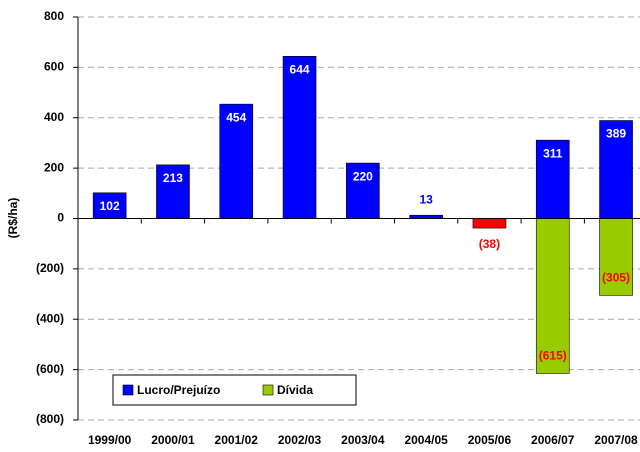  What do you see at coordinates (54, 117) in the screenshot?
I see `y-tick-label: 400` at bounding box center [54, 117].